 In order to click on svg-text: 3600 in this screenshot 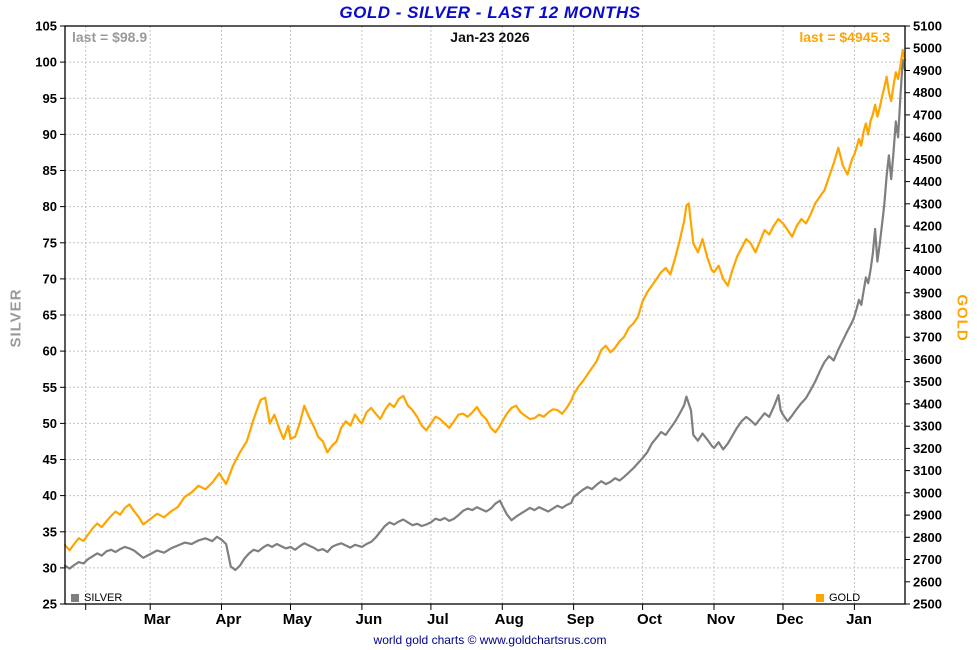, I will do `click(927, 359)`.